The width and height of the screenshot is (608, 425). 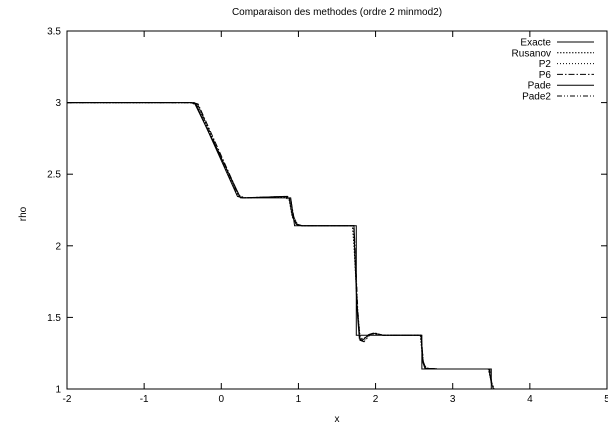 What do you see at coordinates (58, 246) in the screenshot?
I see `y-tick-label: 2` at bounding box center [58, 246].